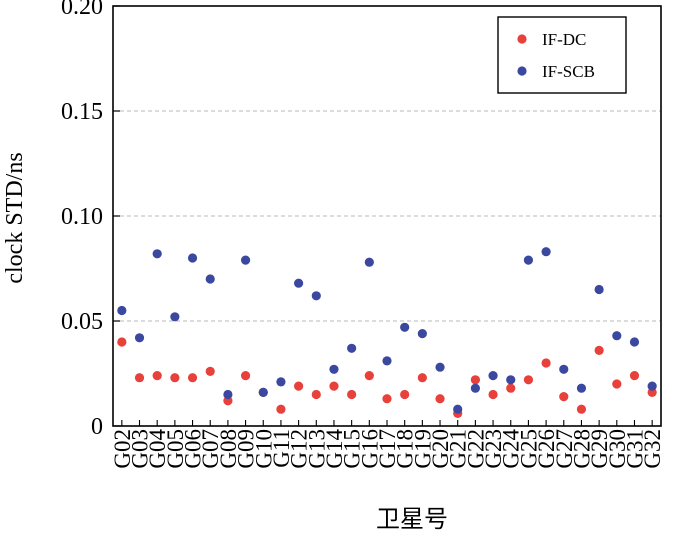 This screenshot has width=700, height=539. What do you see at coordinates (546, 363) in the screenshot?
I see `point-if-dc-g26` at bounding box center [546, 363].